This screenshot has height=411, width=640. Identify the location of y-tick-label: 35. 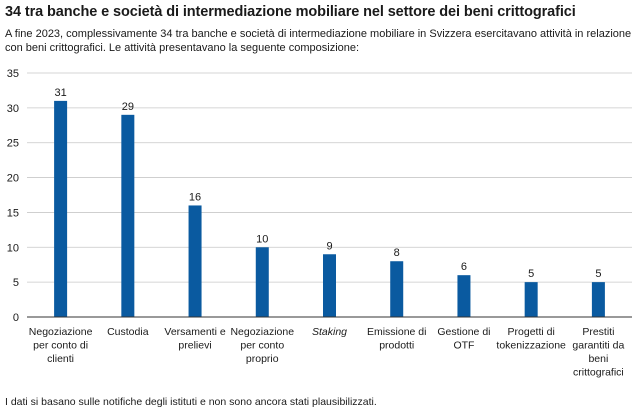
(13, 74).